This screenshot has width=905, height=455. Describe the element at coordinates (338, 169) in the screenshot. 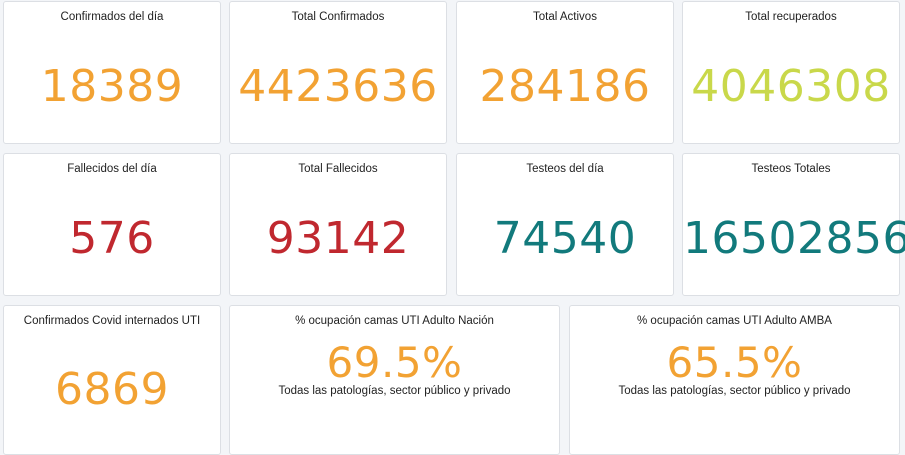

I see `card-title: Total Fallecidos` at that location.